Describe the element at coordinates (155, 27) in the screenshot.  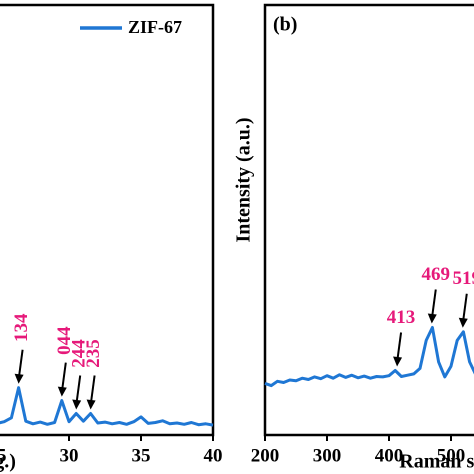
I see `legend-label: ZIF-67` at that location.